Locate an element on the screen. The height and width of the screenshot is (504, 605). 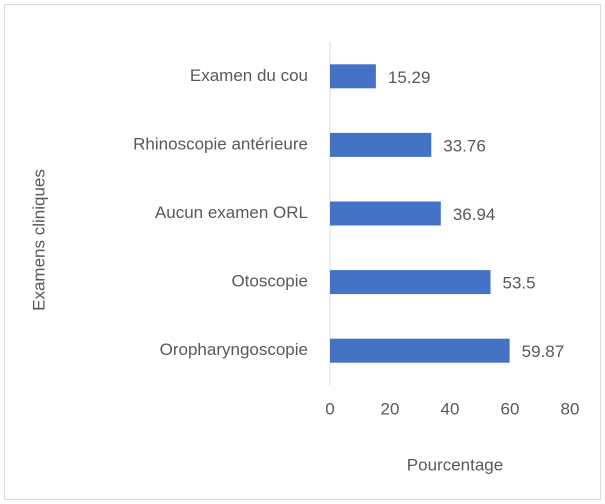
x-tick-label: 0 is located at coordinates (329, 408).